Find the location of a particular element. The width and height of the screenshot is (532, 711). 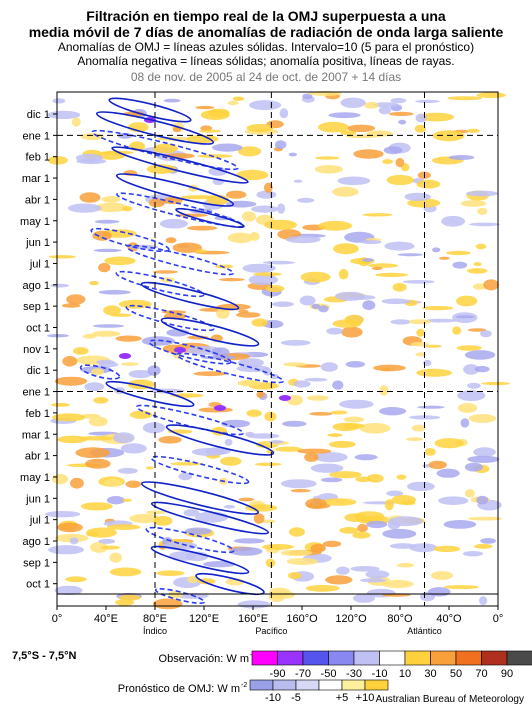

y-tick-label: may 1 is located at coordinates (35, 222).